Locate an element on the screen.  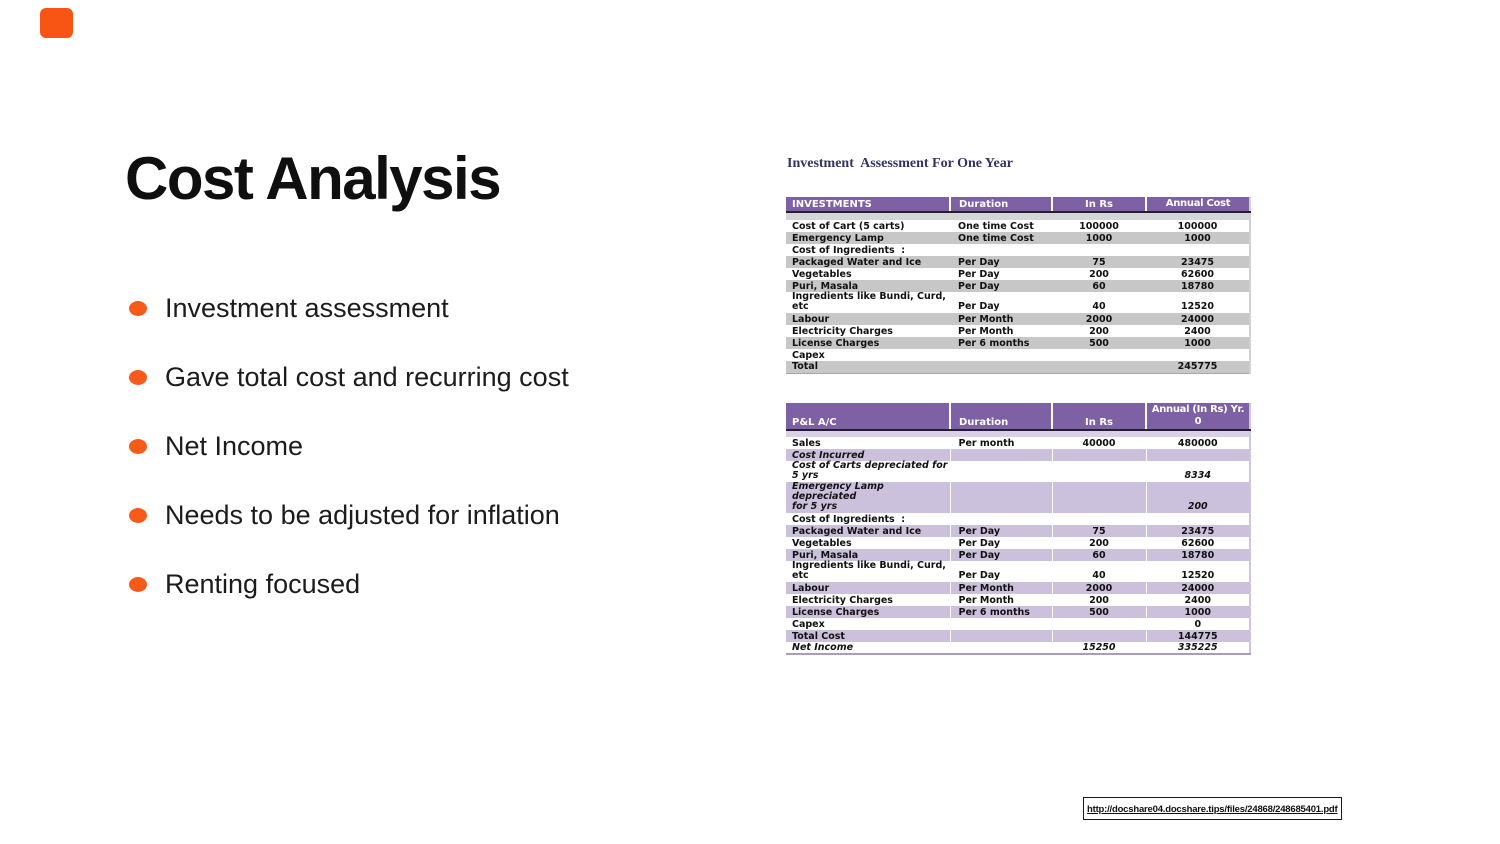
bullet-text: Investment assessment is located at coordinates (307, 308).